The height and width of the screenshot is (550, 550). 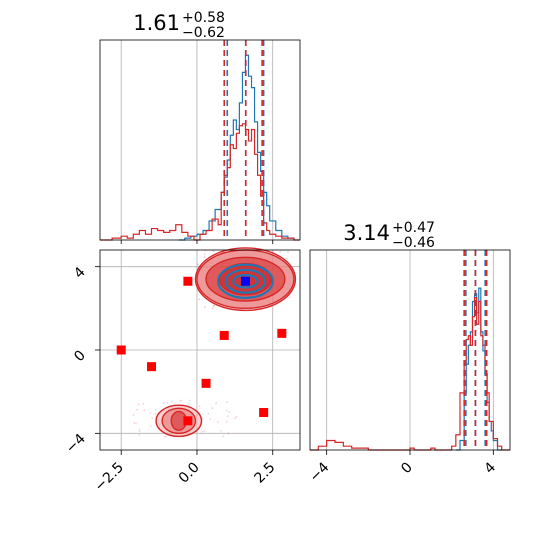 I want to click on hist-x-title-upper: +0.58, so click(x=203, y=18).